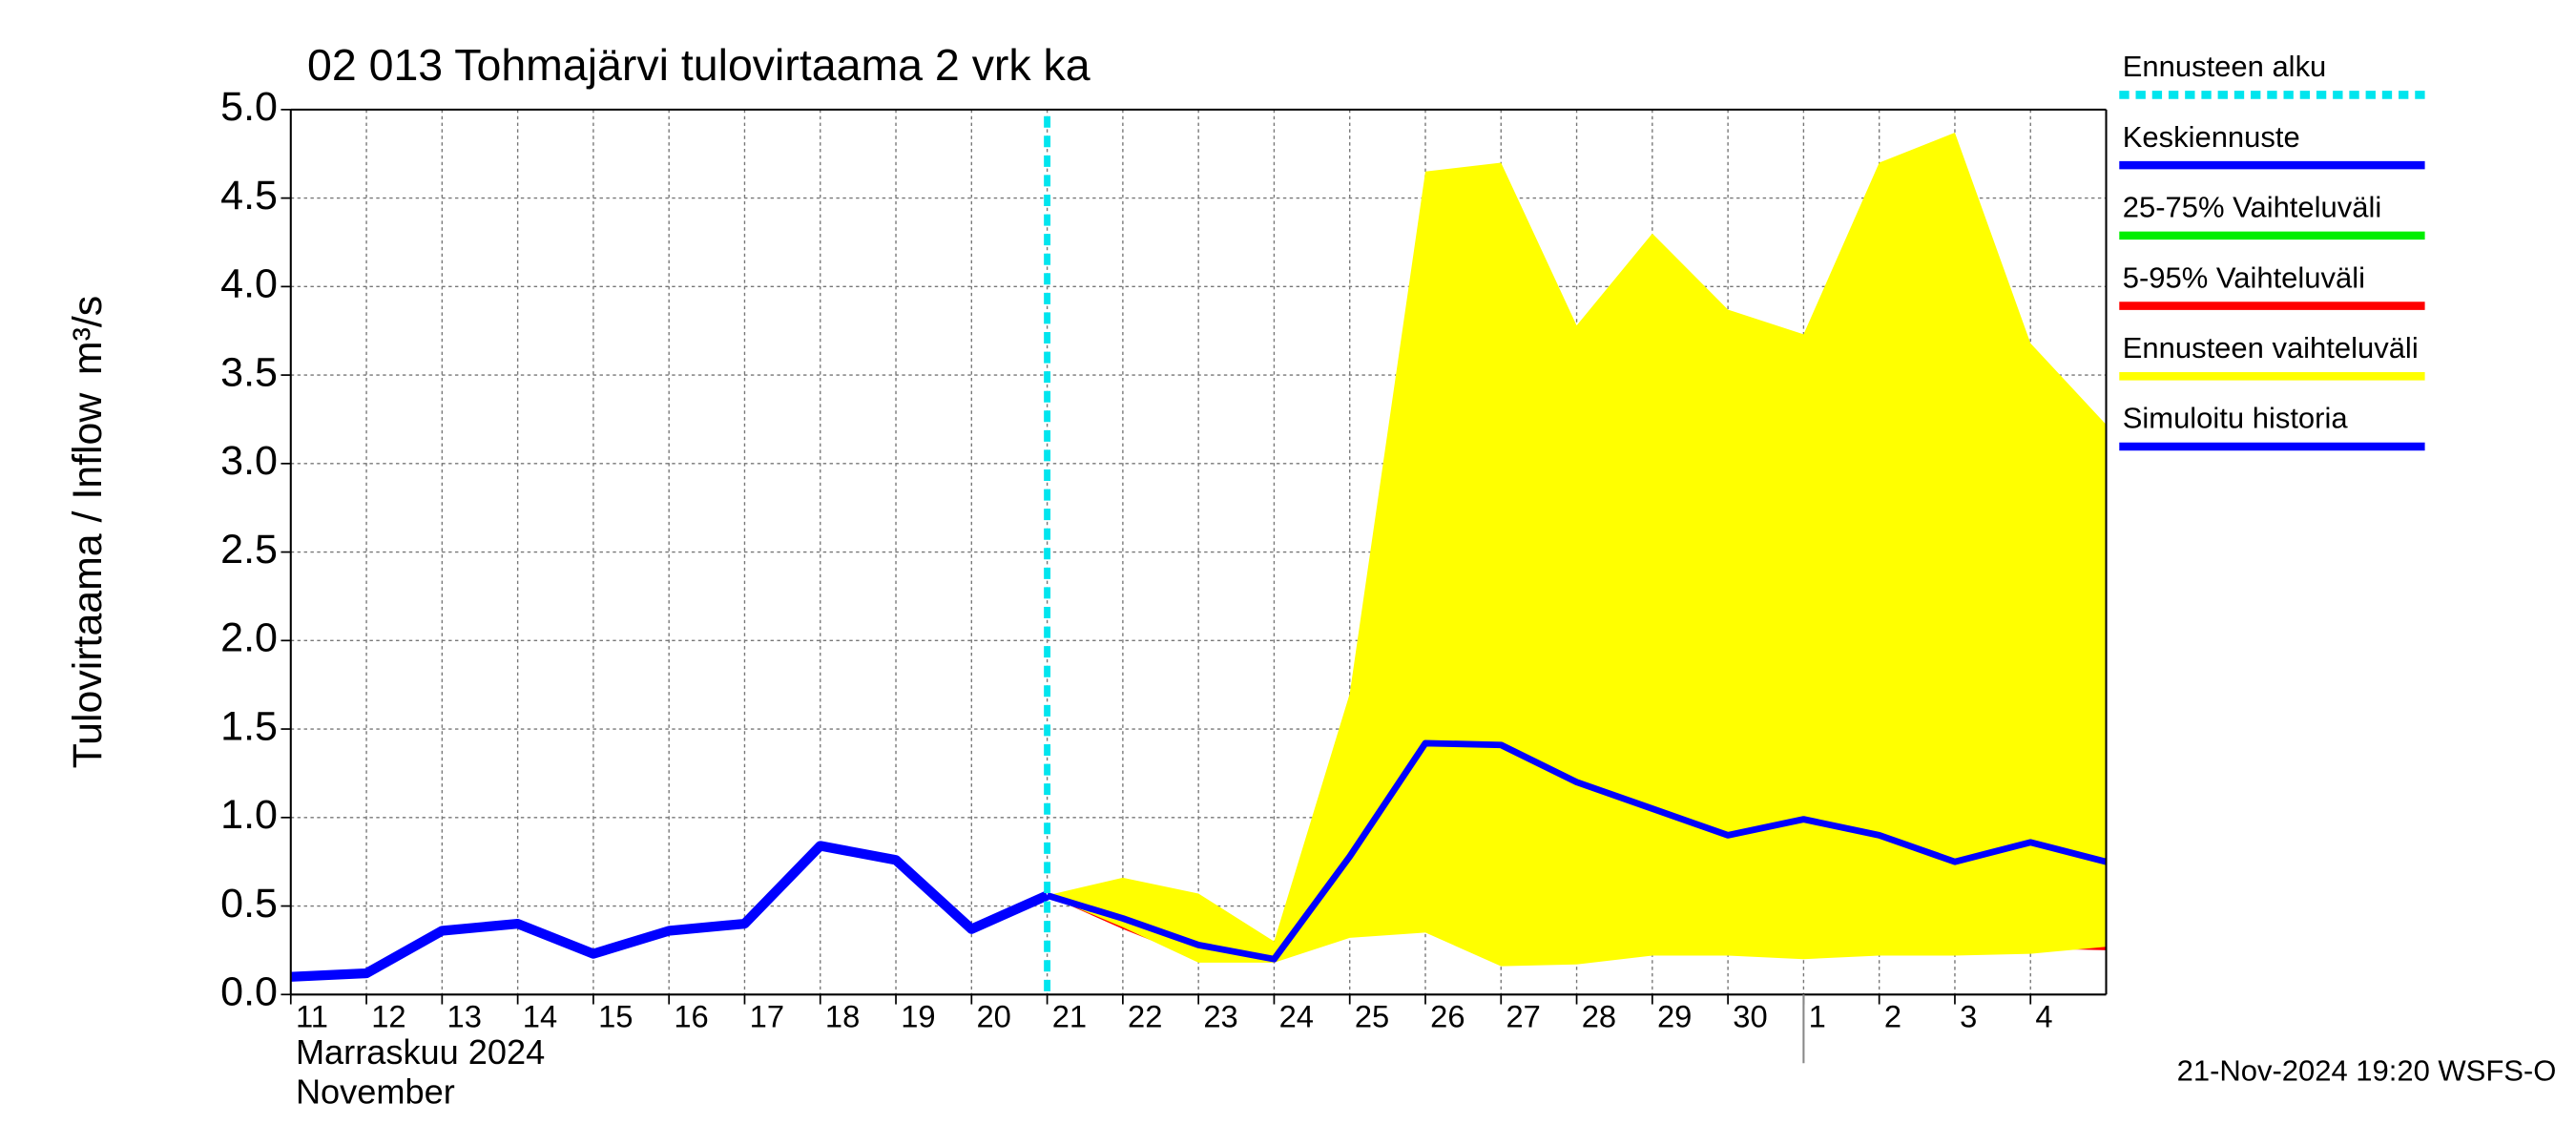 This screenshot has width=2576, height=1145. What do you see at coordinates (1817, 1017) in the screenshot?
I see `x-tick-label: 1` at bounding box center [1817, 1017].